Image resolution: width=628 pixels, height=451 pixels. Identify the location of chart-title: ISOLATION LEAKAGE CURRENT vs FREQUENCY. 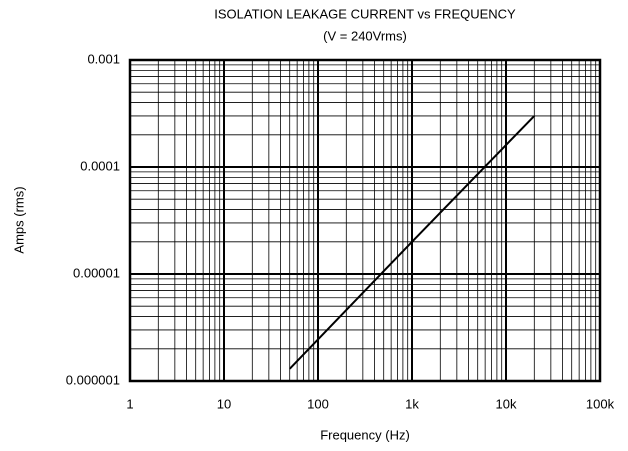
(365, 13).